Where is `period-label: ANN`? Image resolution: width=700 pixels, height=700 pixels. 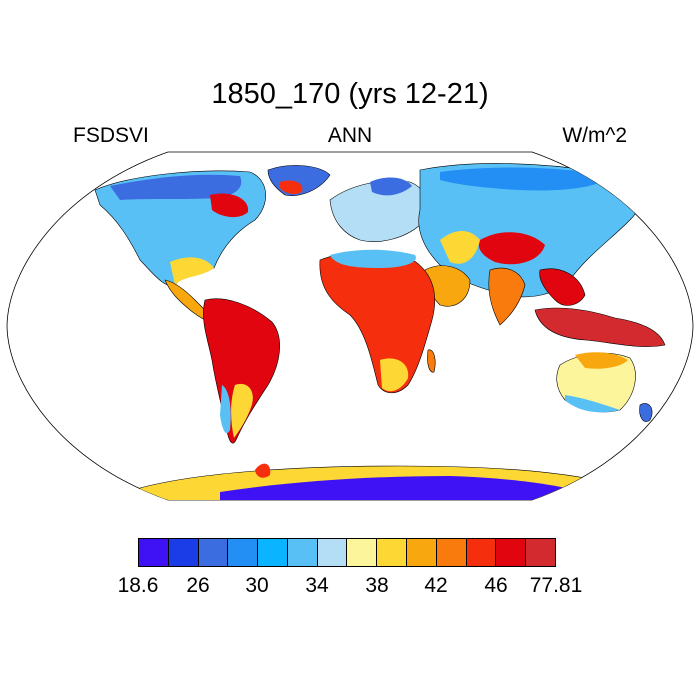 period-label: ANN is located at coordinates (350, 135).